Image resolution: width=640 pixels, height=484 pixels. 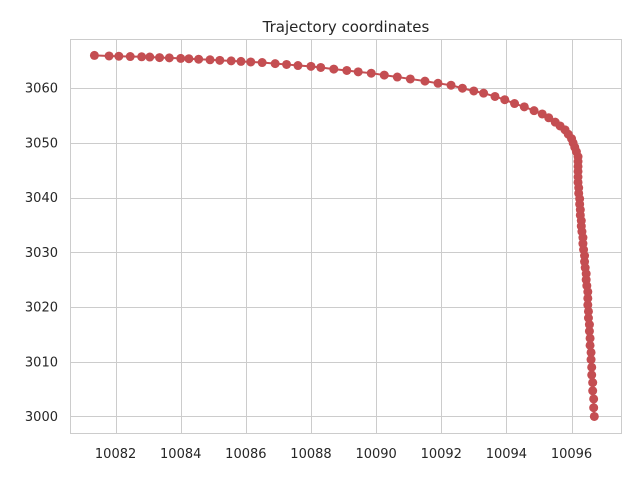 I want to click on y-tick-label: 3020, so click(x=41, y=308).